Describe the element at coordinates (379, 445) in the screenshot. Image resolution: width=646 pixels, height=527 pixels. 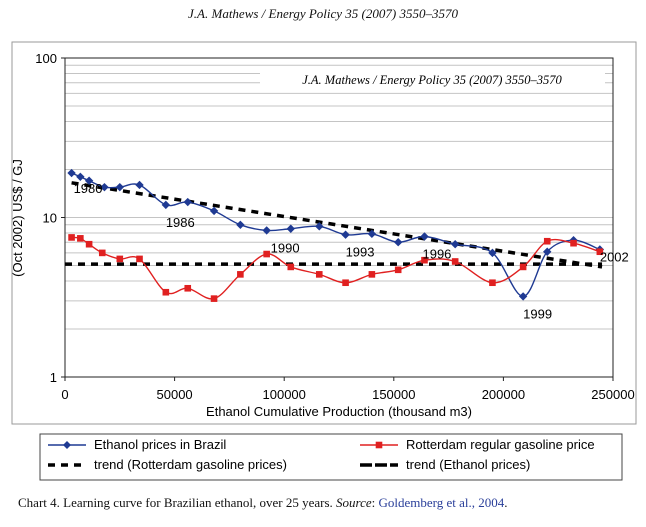
I see `legend-marker-square` at that location.